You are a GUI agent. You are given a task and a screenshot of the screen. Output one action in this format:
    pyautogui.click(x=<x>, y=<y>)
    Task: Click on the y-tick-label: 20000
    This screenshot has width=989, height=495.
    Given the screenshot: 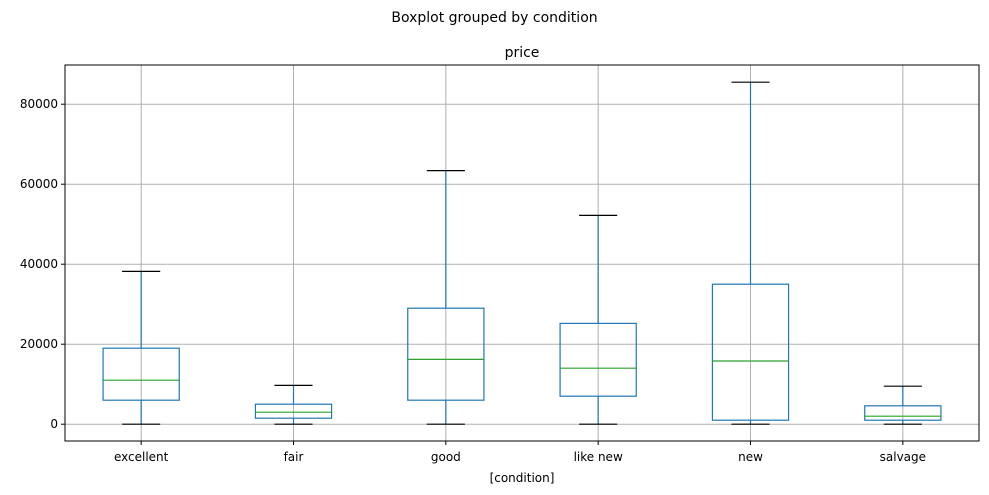 What is the action you would take?
    pyautogui.click(x=39, y=344)
    